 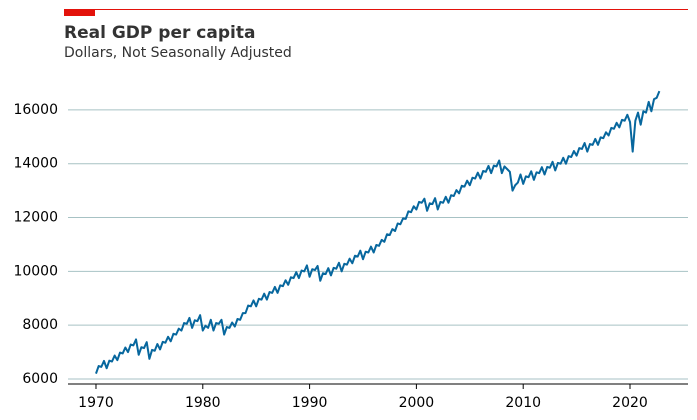 I want to click on x-tick-label: 2000, so click(x=417, y=403).